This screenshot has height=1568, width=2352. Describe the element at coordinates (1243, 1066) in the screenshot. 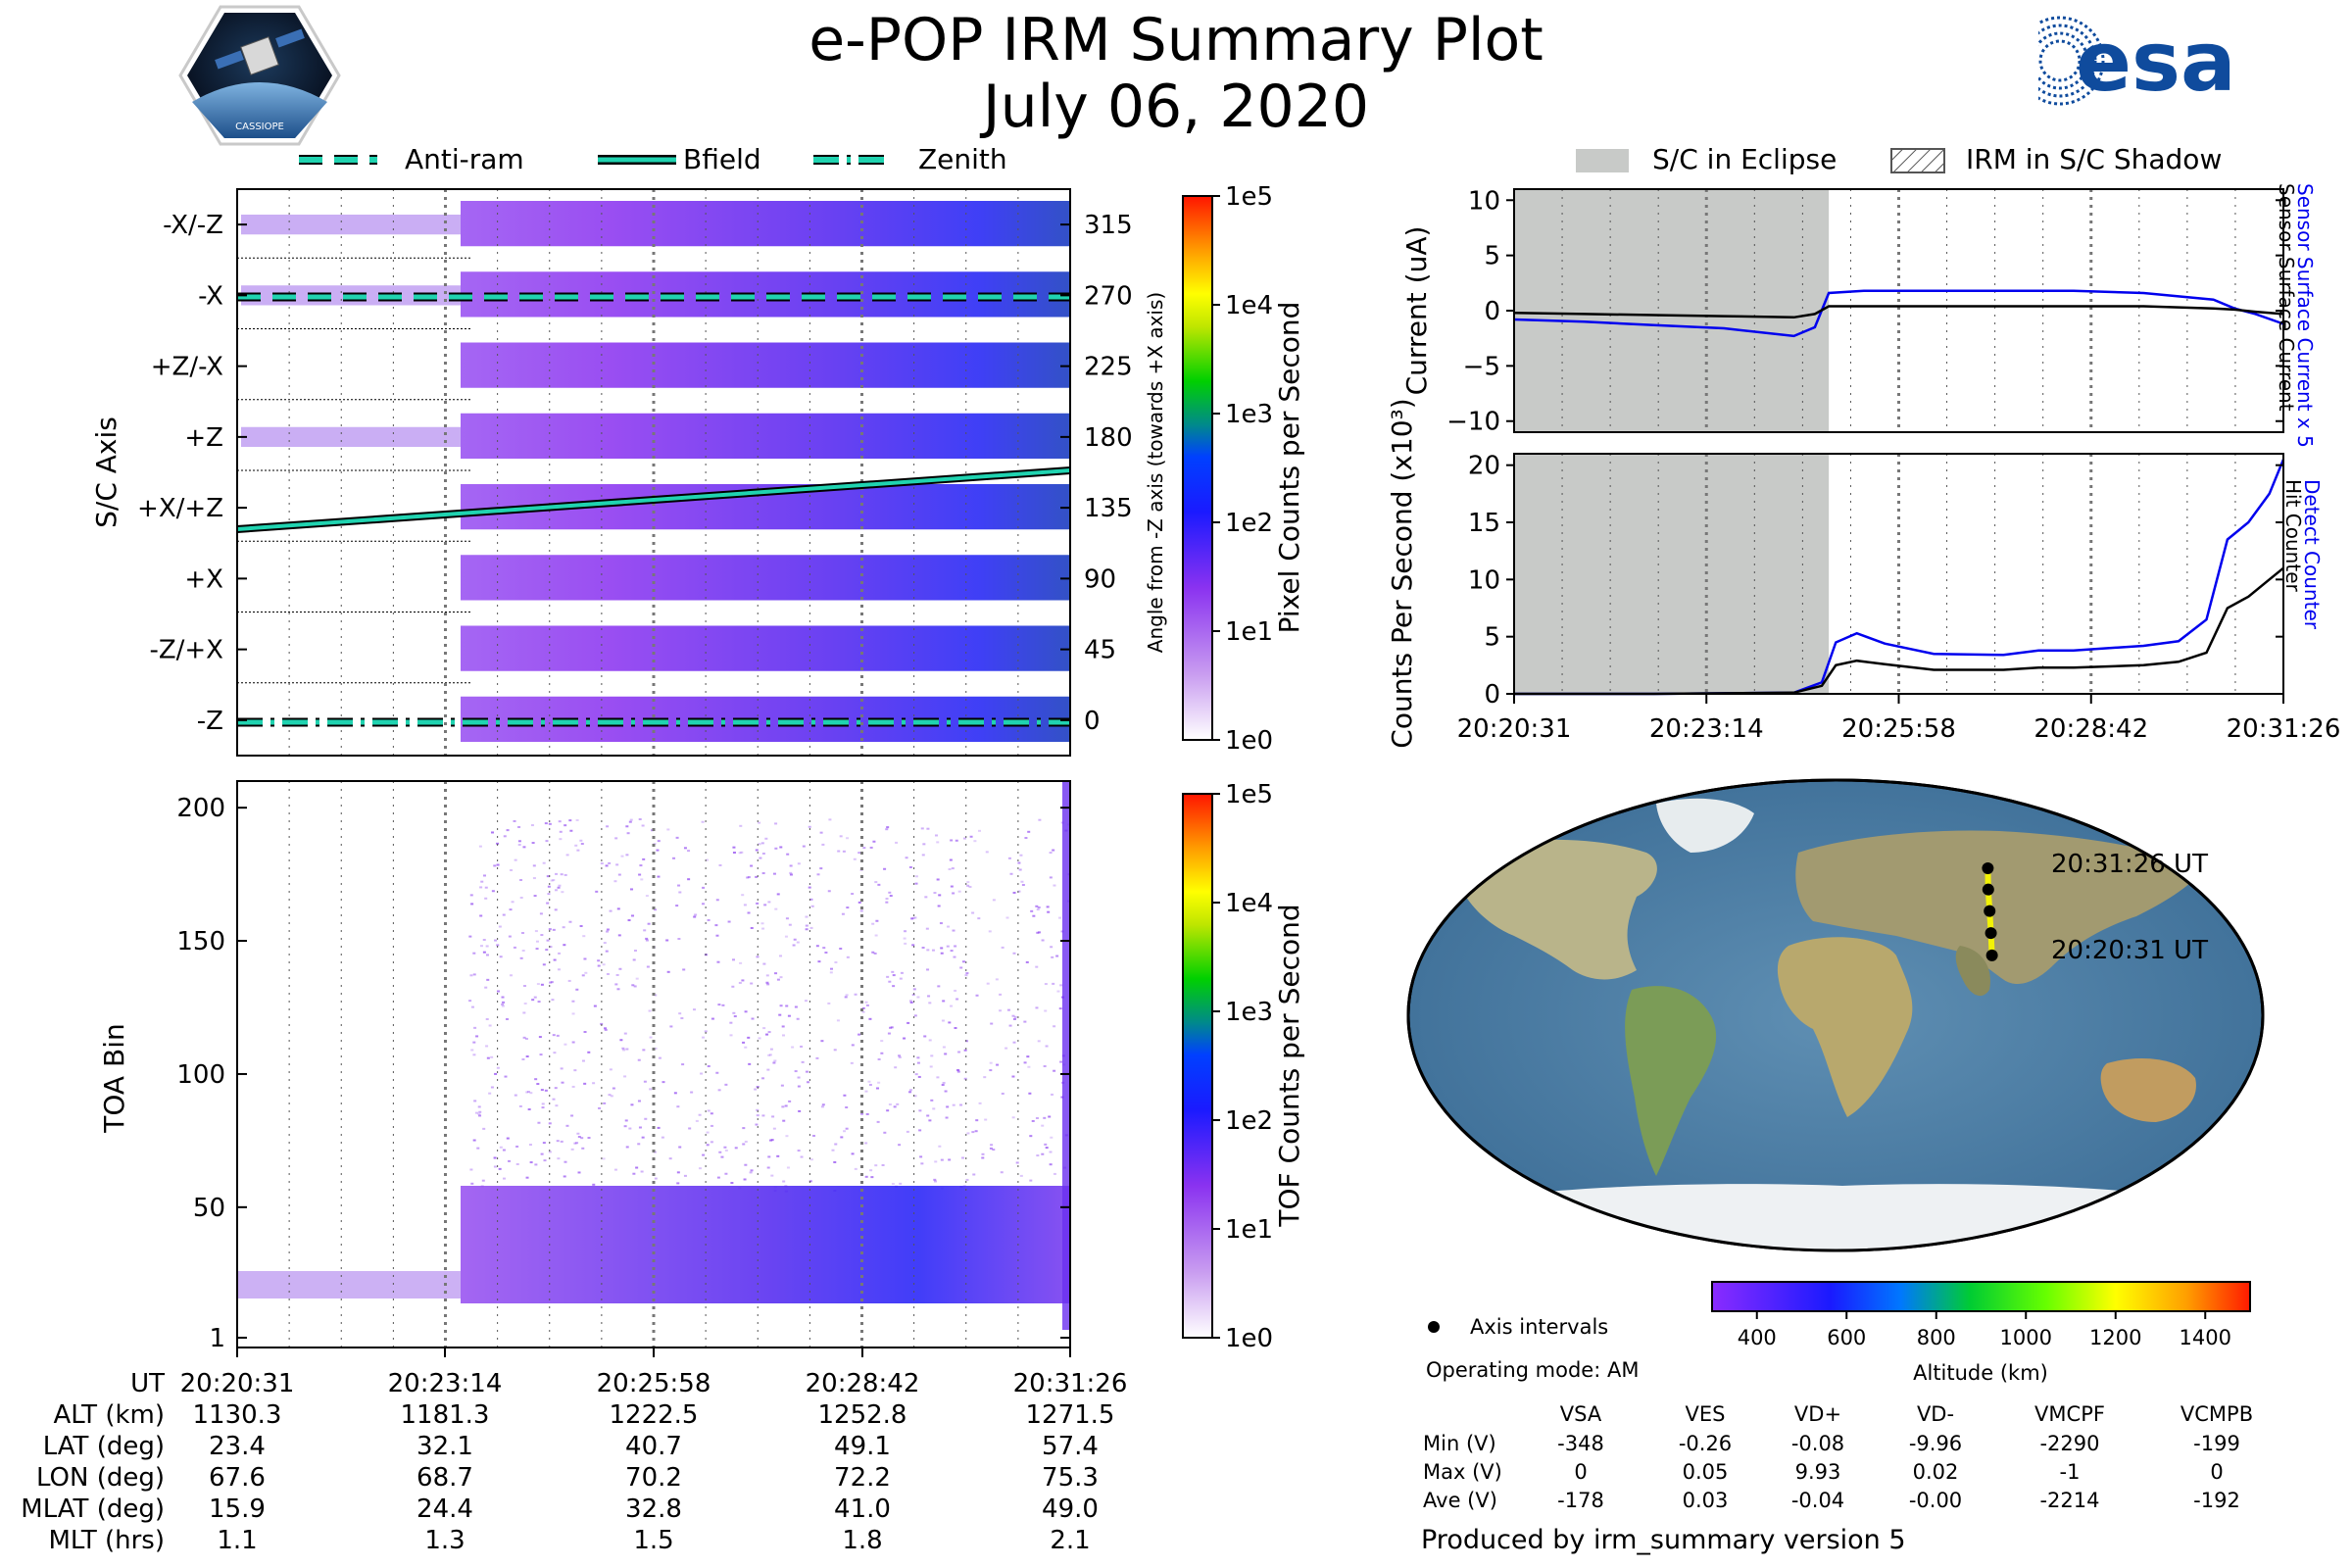

I see `tof-colorbar: 1e0 1e1 1e2 1e3 1e4 1e5 TOF Counts per Second` at that location.